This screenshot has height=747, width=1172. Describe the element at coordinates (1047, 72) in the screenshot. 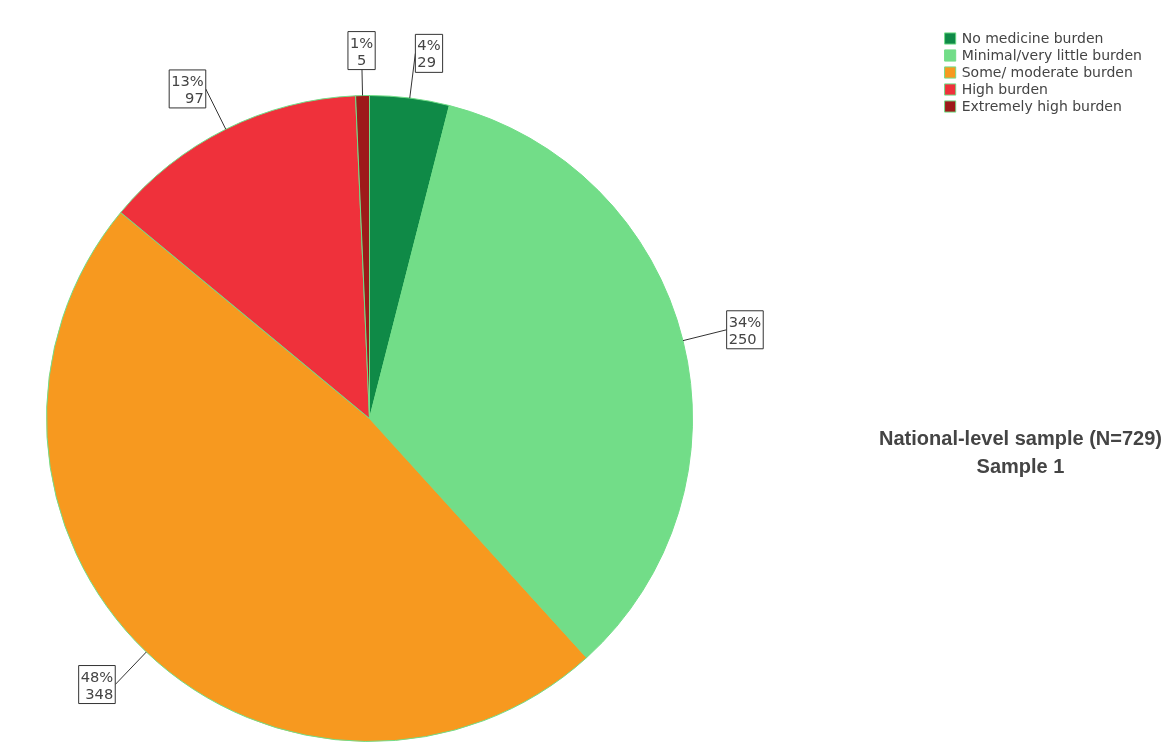

I see `legend-label: Some/ moderate burden` at that location.